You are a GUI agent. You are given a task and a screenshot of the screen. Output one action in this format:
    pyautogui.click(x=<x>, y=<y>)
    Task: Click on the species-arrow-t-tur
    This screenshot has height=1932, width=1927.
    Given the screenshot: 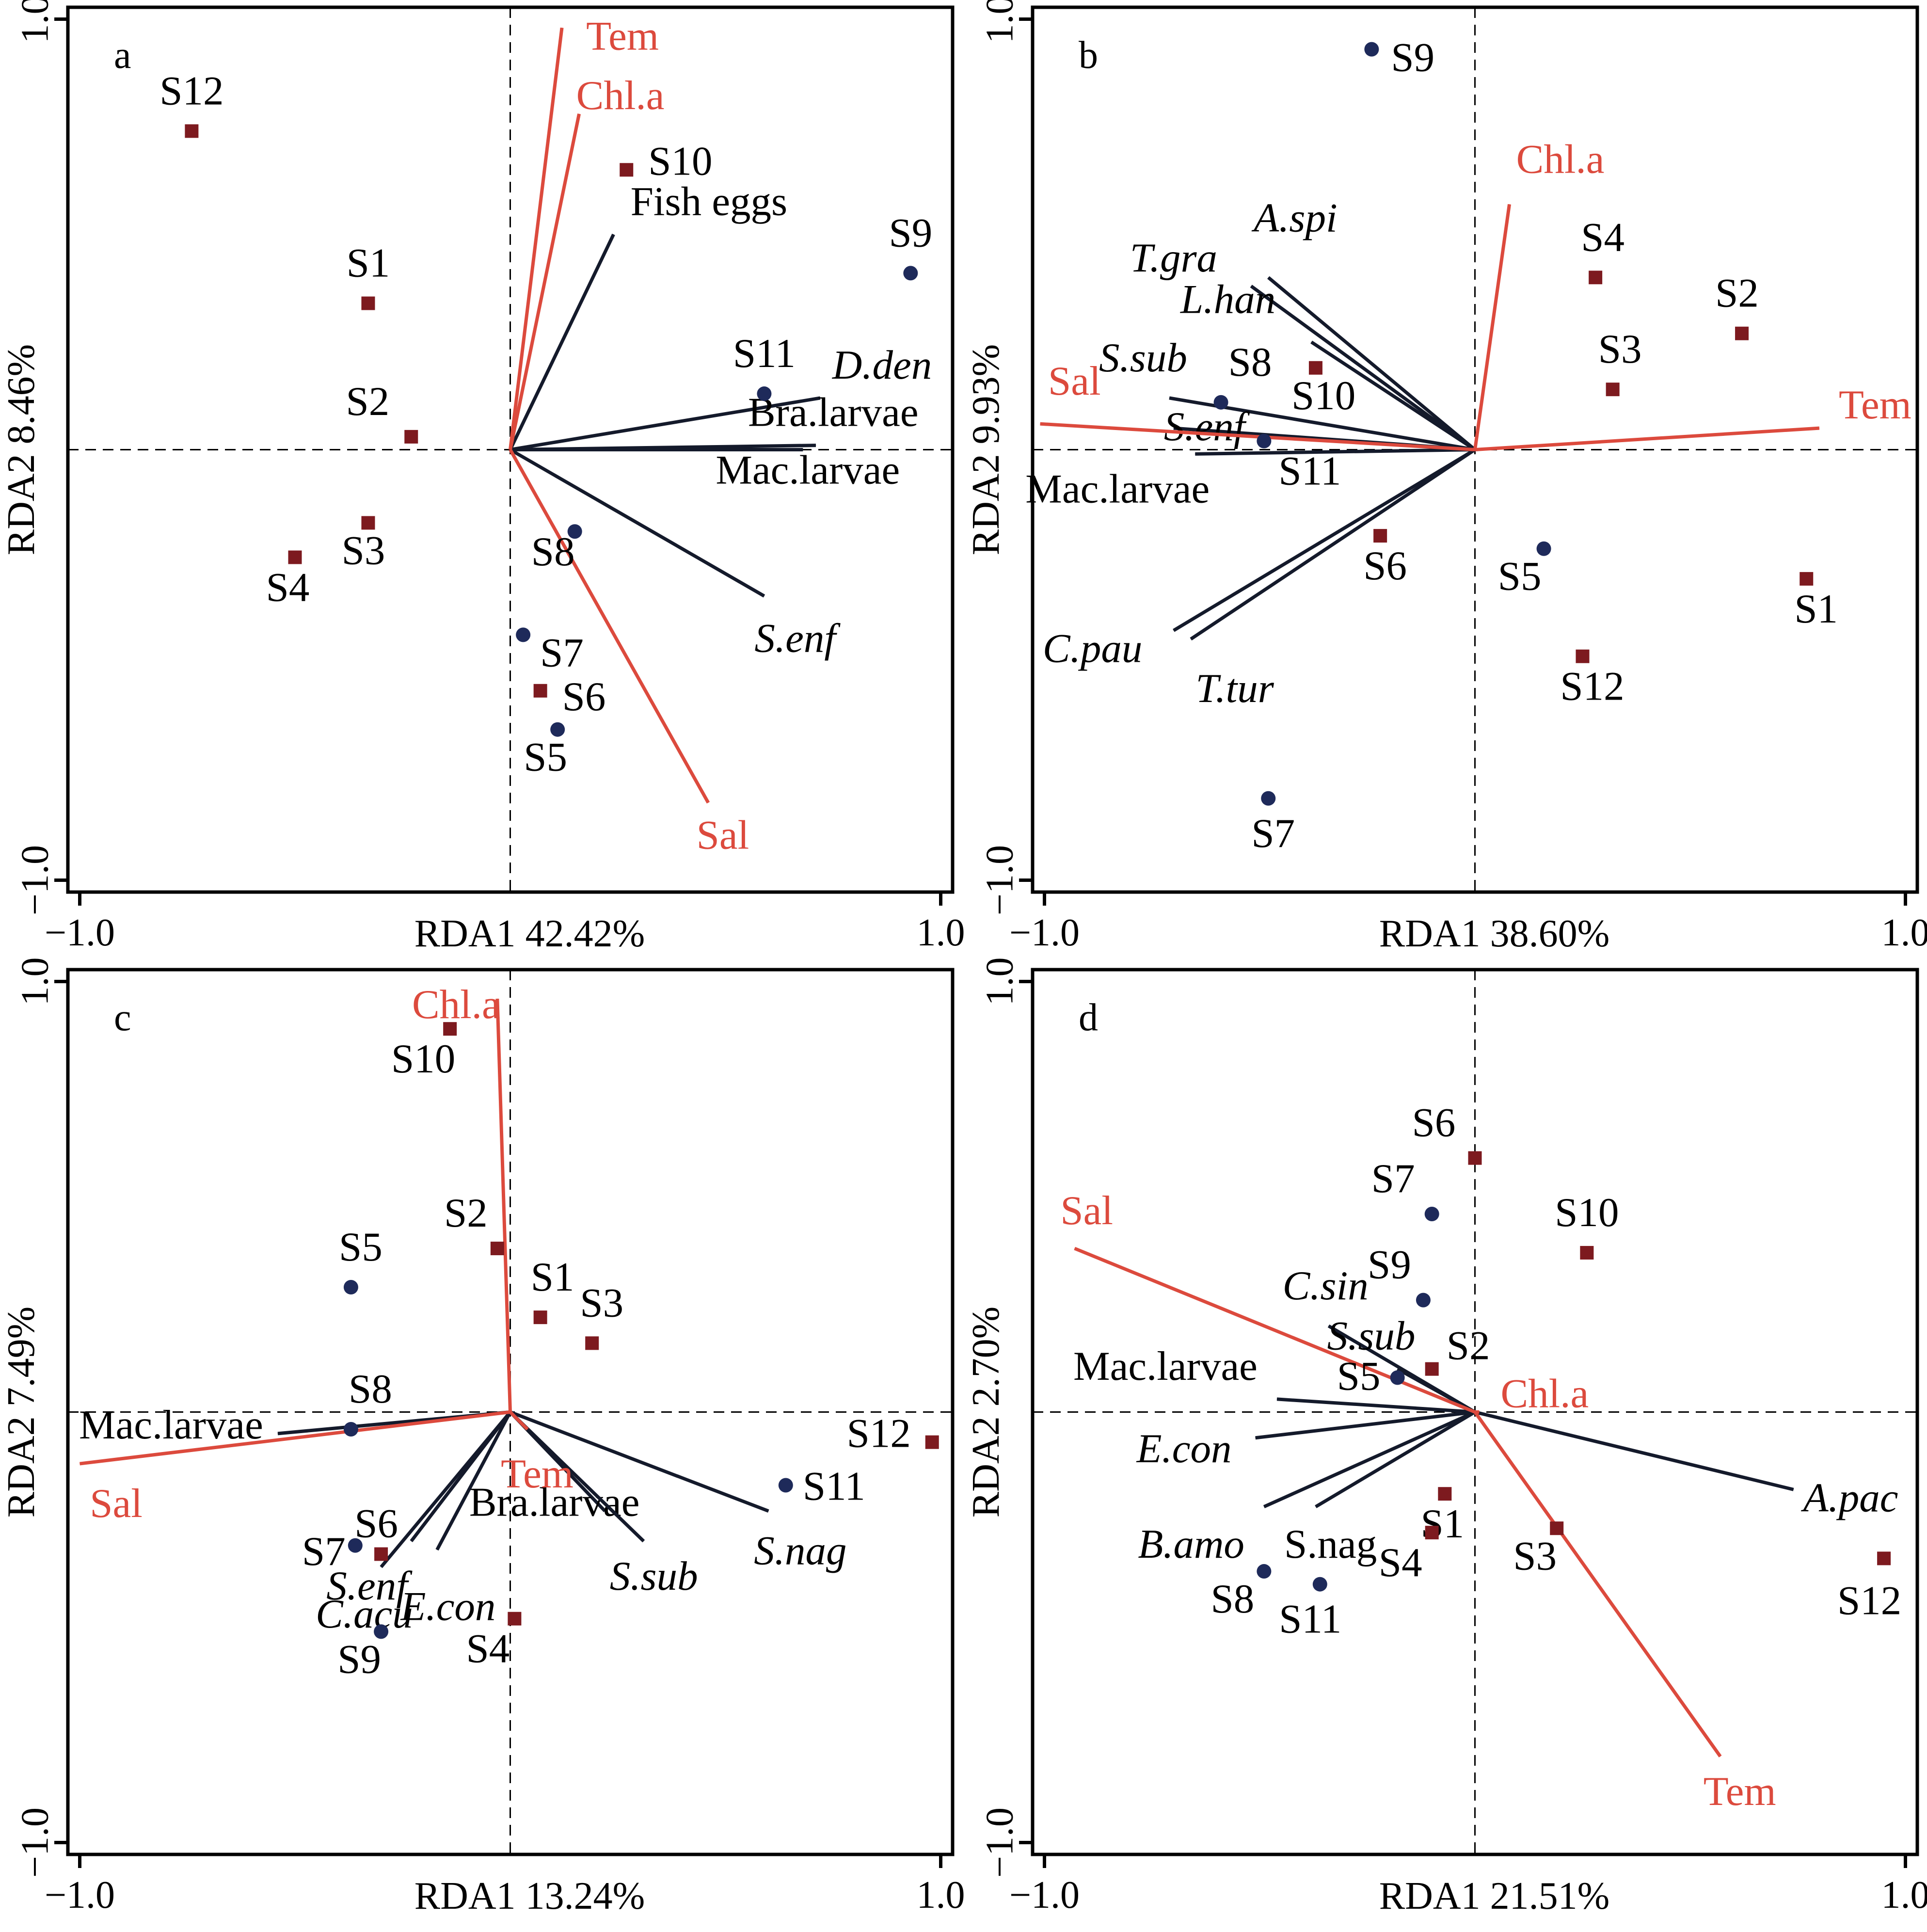 What is the action you would take?
    pyautogui.click(x=1333, y=545)
    